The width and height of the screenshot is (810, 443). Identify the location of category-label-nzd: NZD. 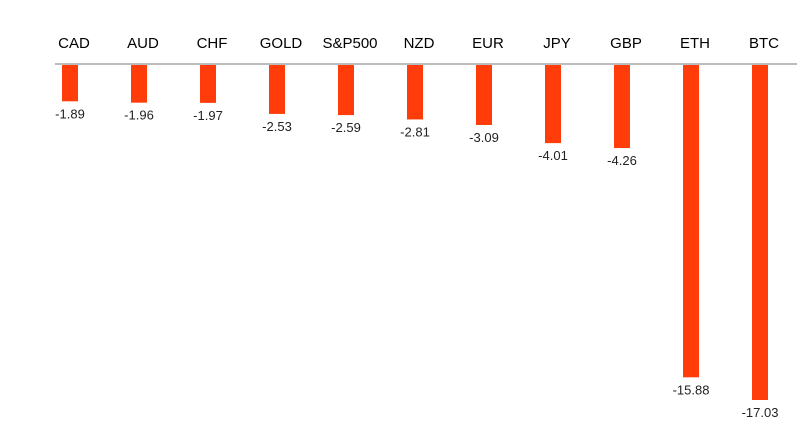
(419, 43).